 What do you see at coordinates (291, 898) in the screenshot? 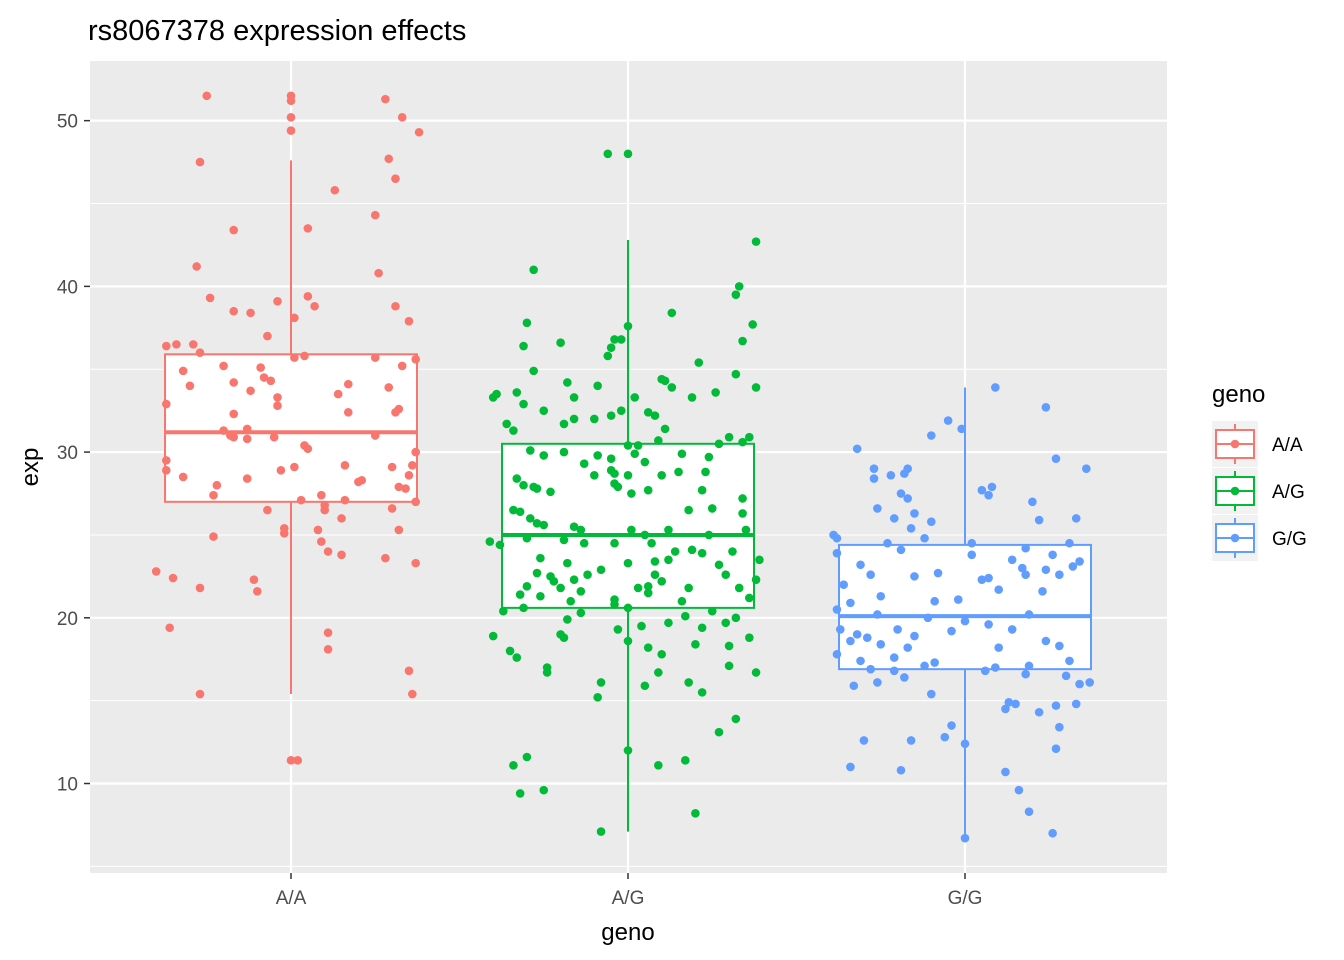
I see `x-tick-label-aa: A/A` at bounding box center [291, 898].